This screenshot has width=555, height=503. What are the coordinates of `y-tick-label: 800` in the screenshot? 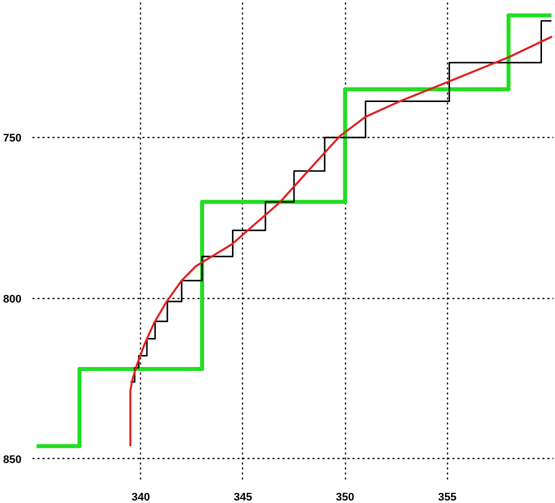 It's located at (12, 299).